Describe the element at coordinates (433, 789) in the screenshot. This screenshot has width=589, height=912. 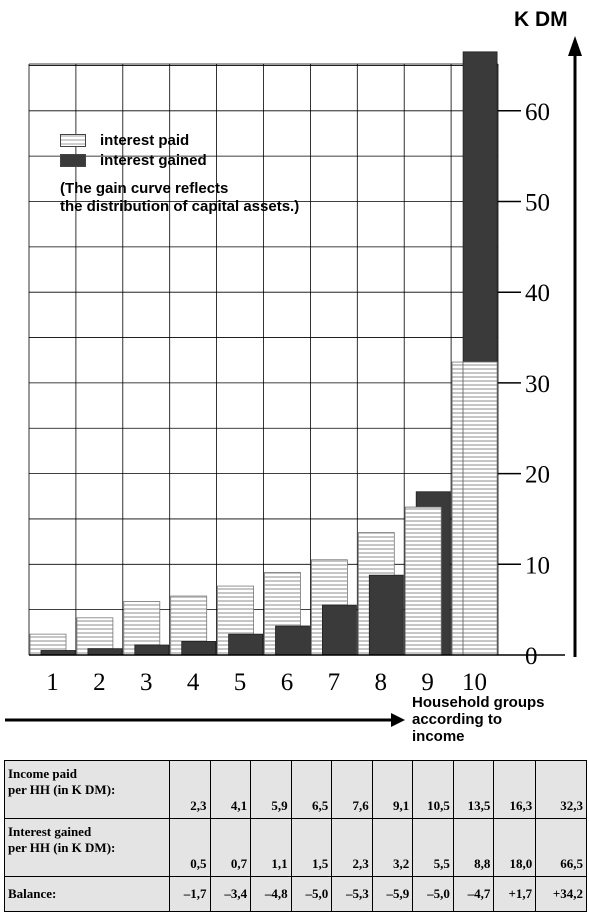
I see `table-cell: 10,5` at that location.